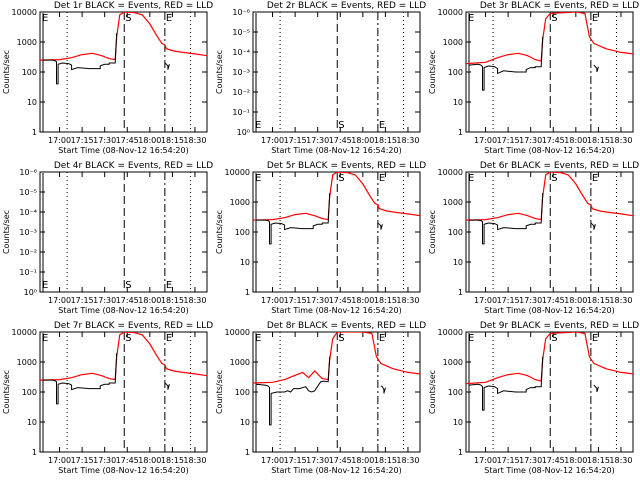  Describe the element at coordinates (346, 6) in the screenshot. I see `panel-title: Det 2r BLACK = Events, RED = LLD` at that location.